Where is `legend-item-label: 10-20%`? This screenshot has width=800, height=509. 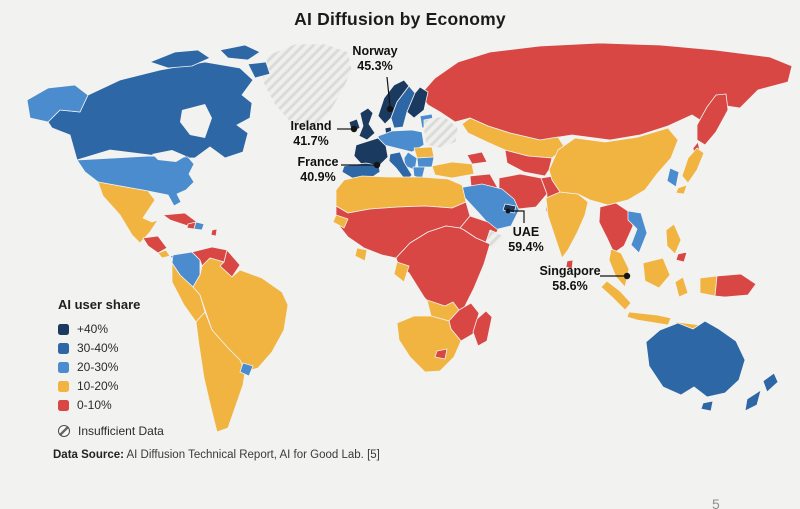 legend-item-label: 10-20% is located at coordinates (98, 386).